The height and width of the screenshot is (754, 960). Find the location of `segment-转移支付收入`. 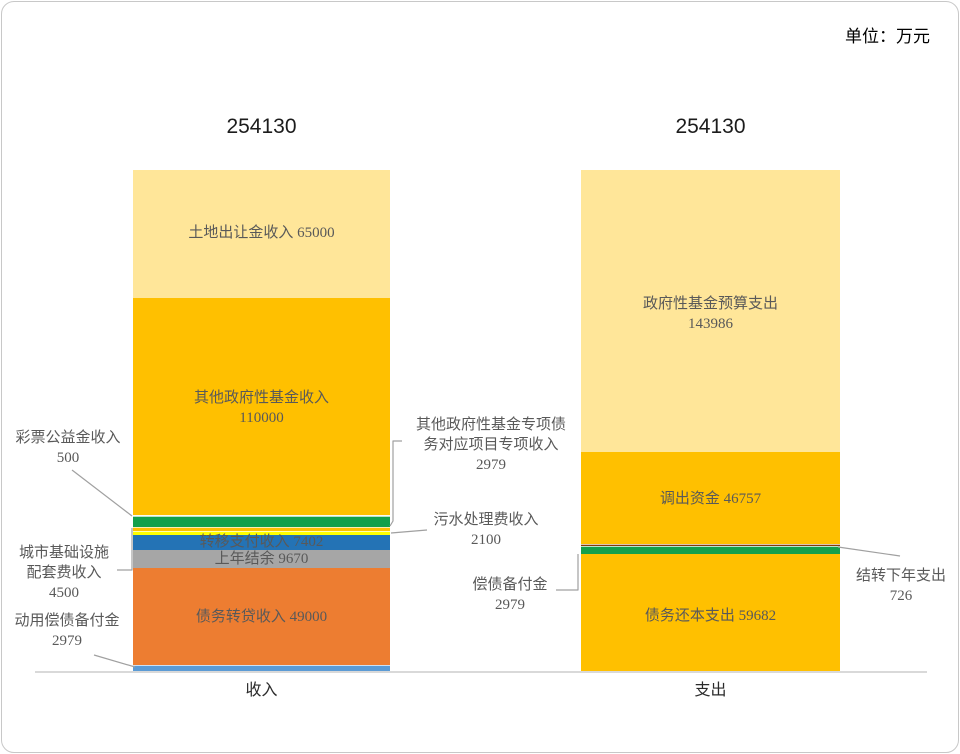

segment-转移支付收入 is located at coordinates (261, 542).